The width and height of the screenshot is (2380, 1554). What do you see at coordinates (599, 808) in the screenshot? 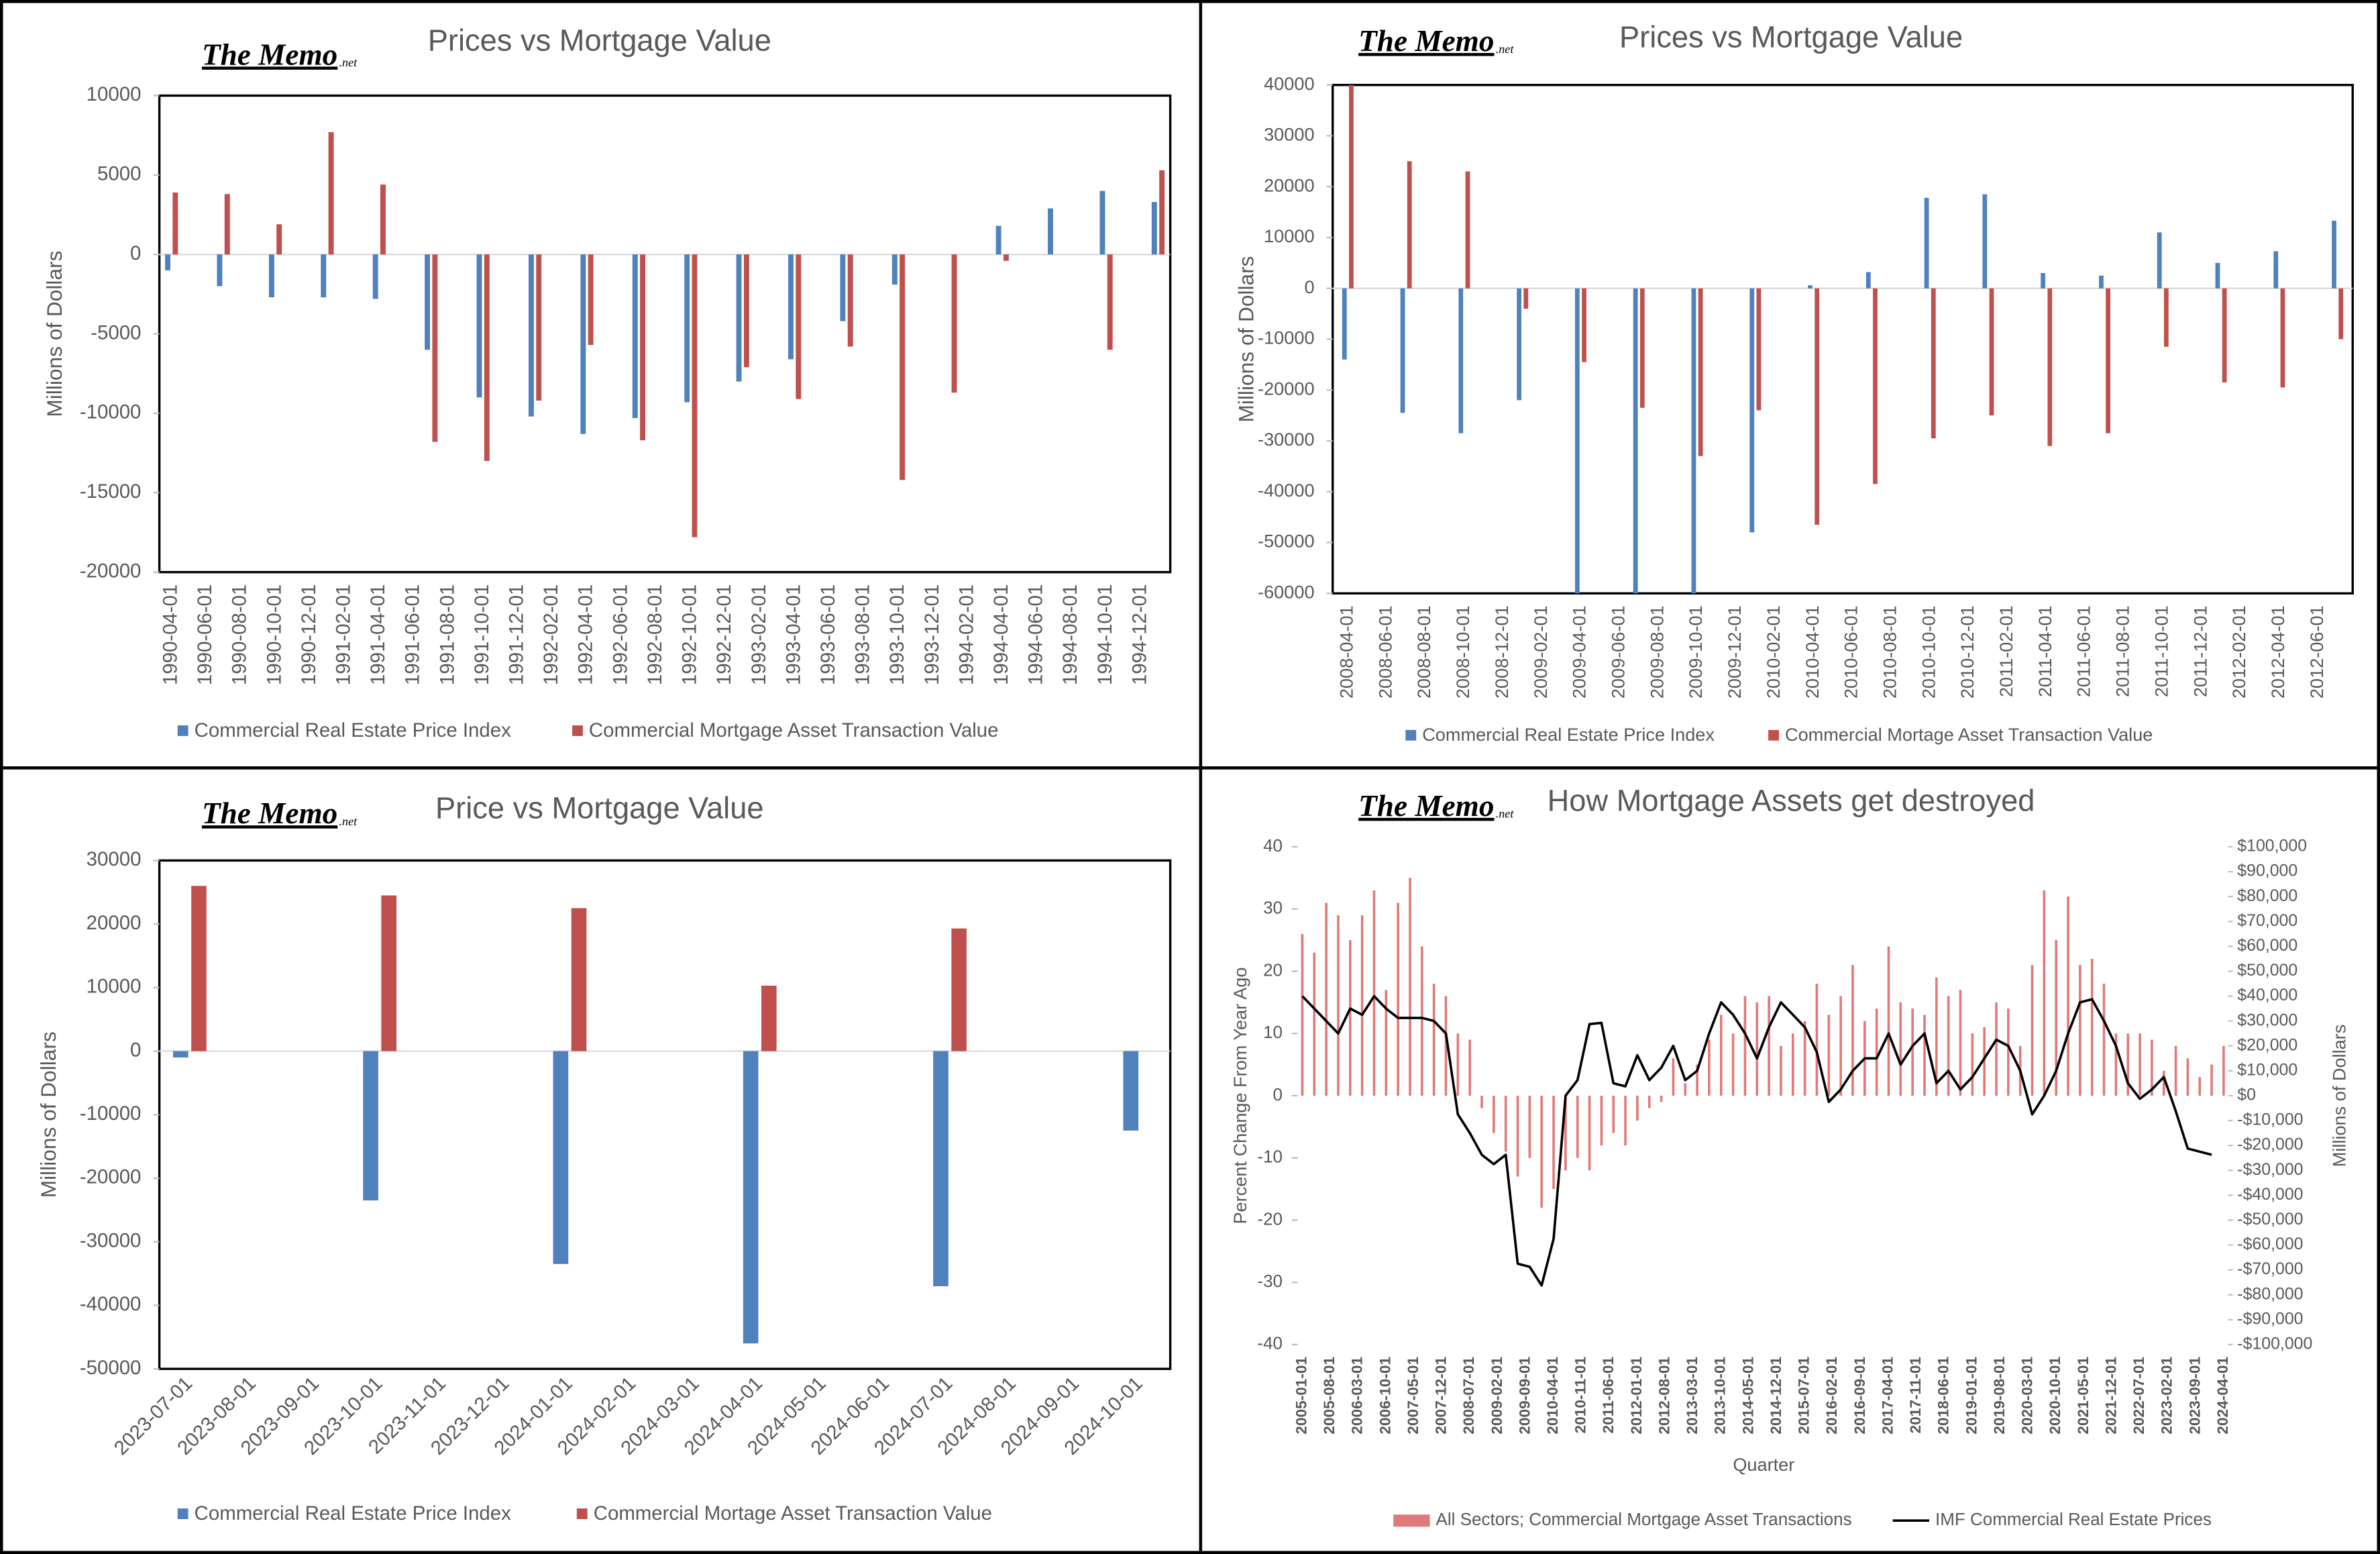
I see `chart-title: Price vs Mortgage Value` at bounding box center [599, 808].